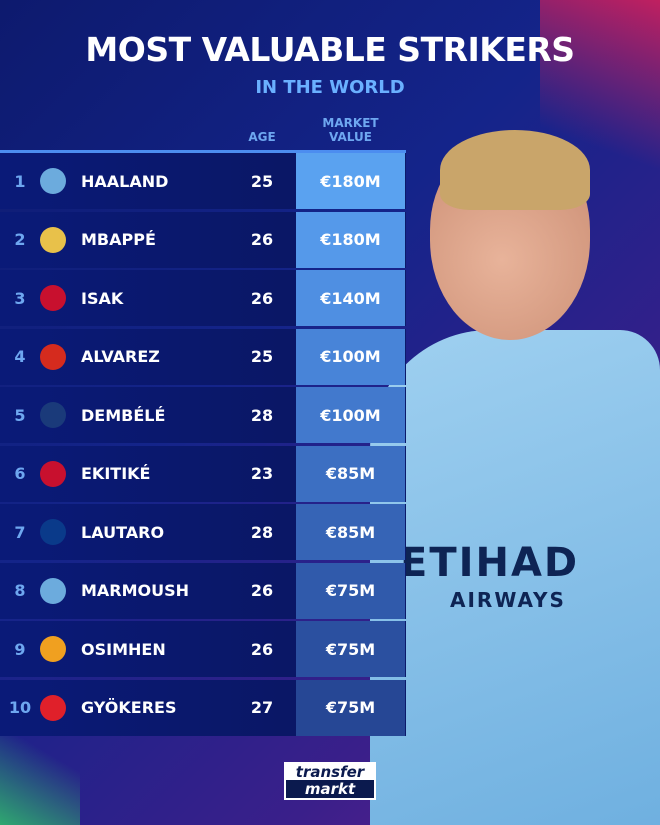 The width and height of the screenshot is (660, 825). Describe the element at coordinates (515, 170) in the screenshot. I see `player-hair` at that location.